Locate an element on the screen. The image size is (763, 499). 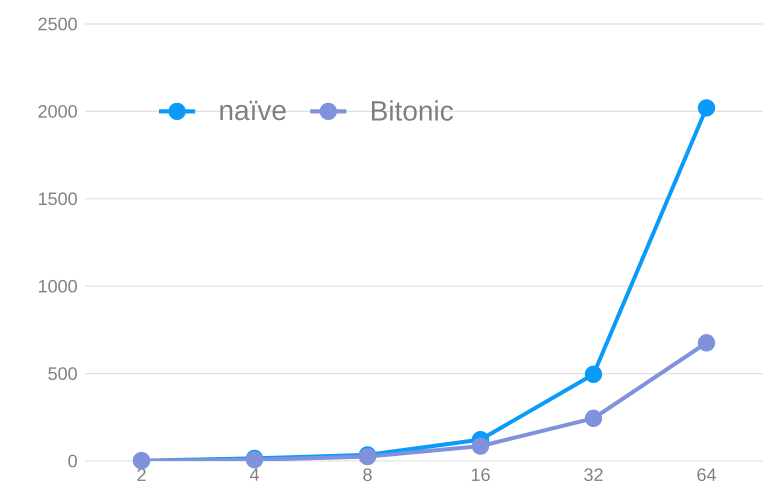
y-tick-label: 1000 is located at coordinates (57, 286).